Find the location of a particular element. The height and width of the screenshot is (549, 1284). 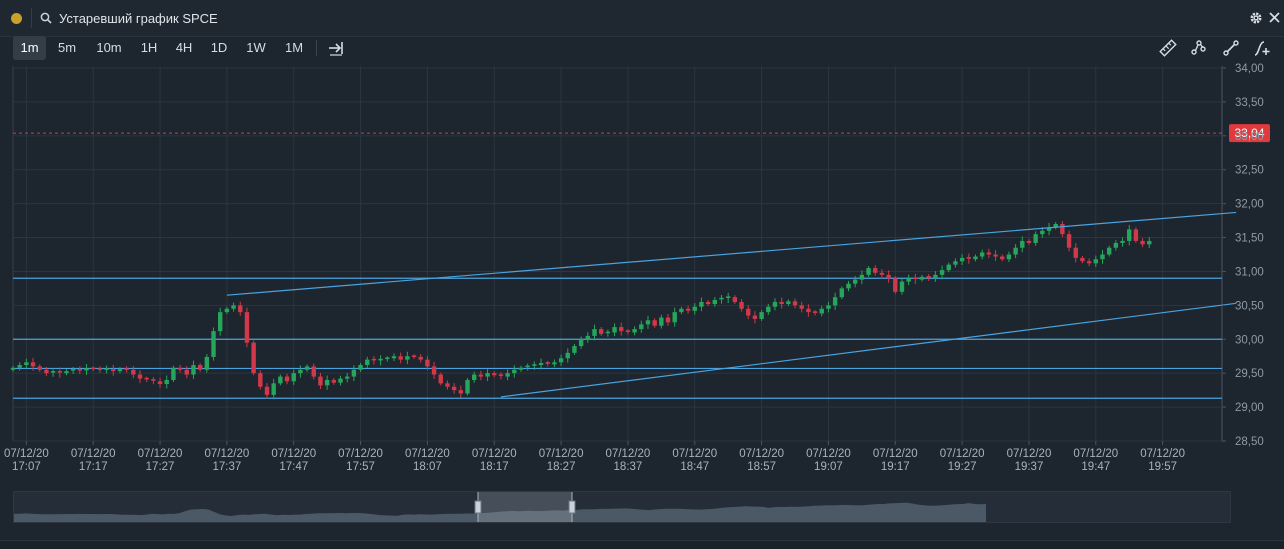

close-icon is located at coordinates (1274, 17).